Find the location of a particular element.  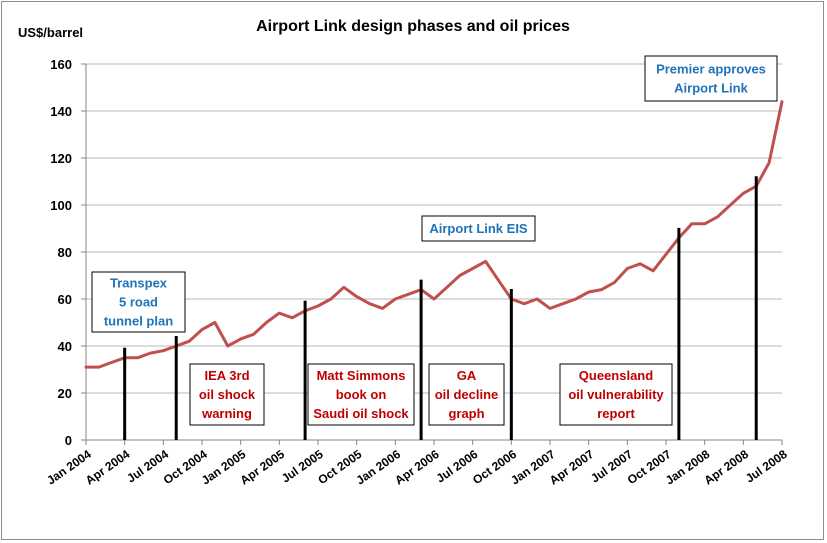

x-tick-label: Apr 2007 is located at coordinates (572, 467).